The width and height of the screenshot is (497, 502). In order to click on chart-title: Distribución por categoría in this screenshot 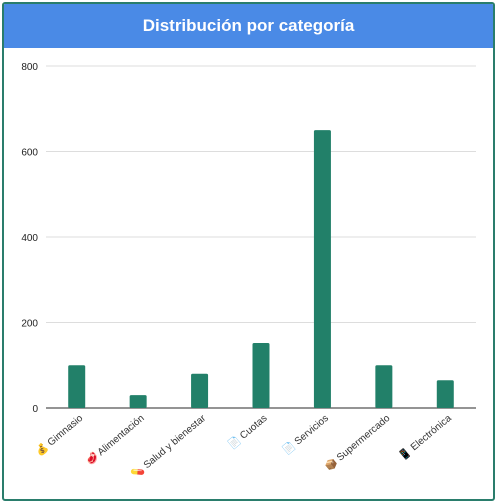, I will do `click(248, 25)`.